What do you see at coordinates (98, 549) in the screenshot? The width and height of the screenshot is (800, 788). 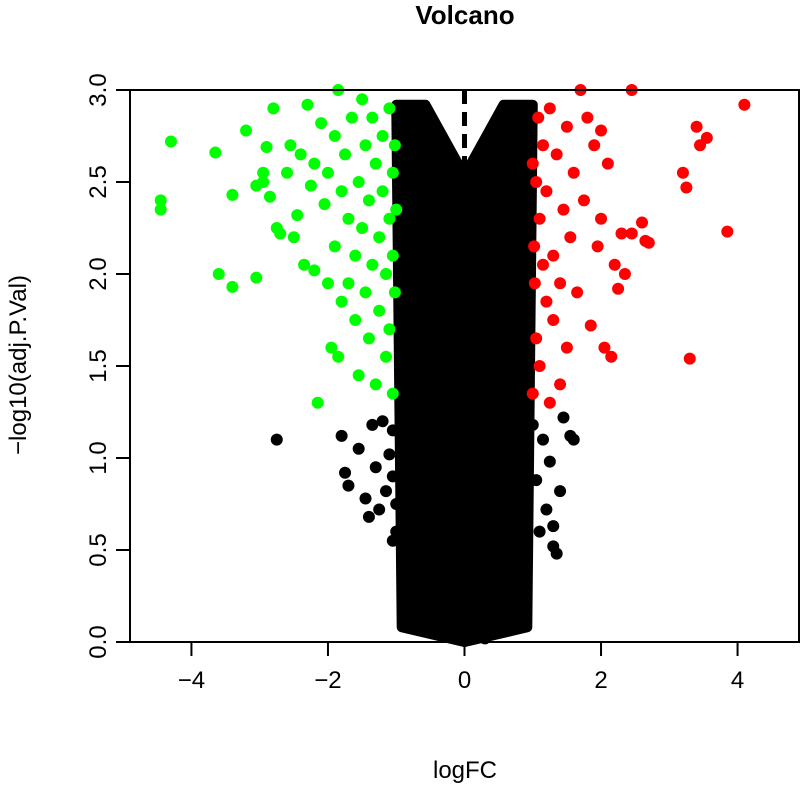 I see `y-tick-label: 0.5` at bounding box center [98, 549].